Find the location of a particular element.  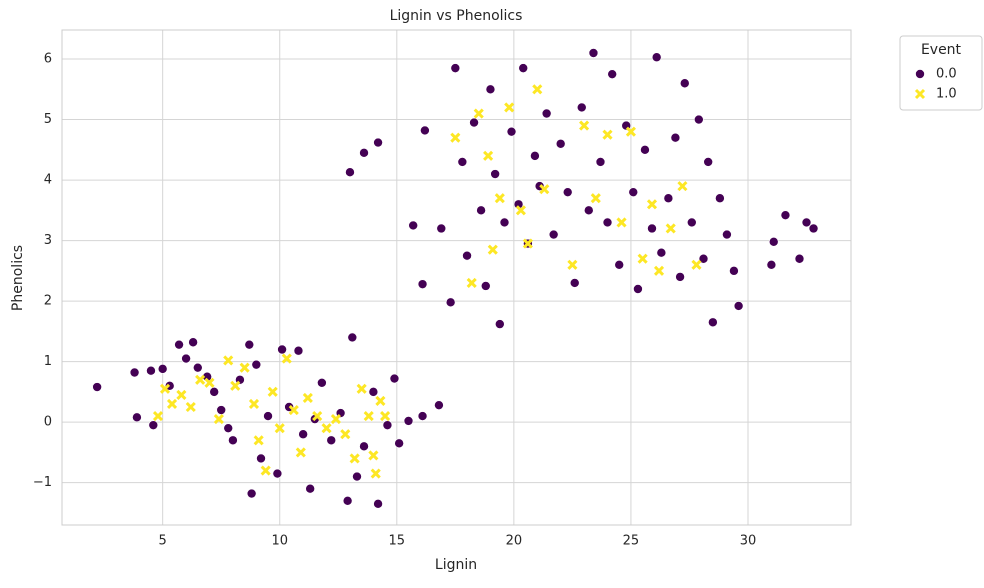

y-axis-label: Phenolics is located at coordinates (18, 278).